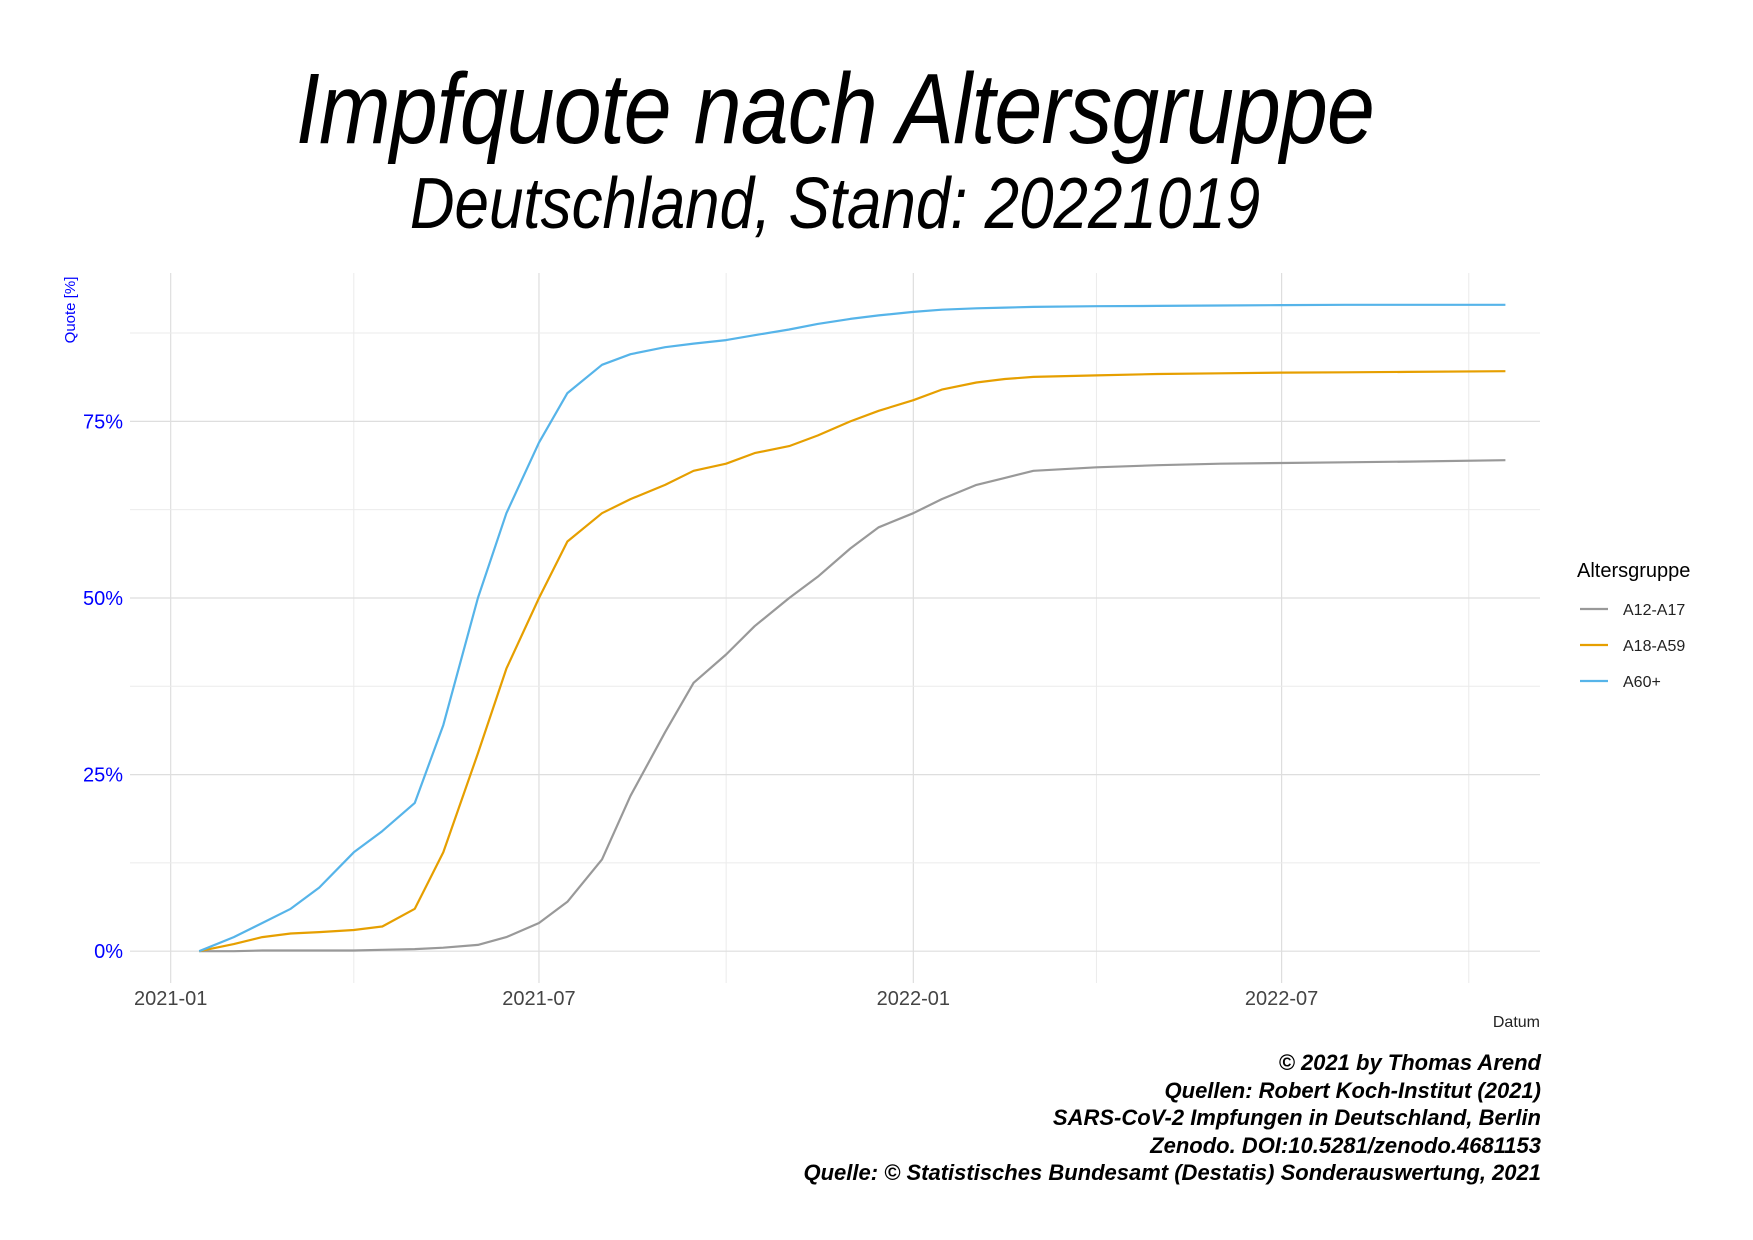 This screenshot has height=1240, width=1753. I want to click on x-tick-label: 2022-01, so click(913, 999).